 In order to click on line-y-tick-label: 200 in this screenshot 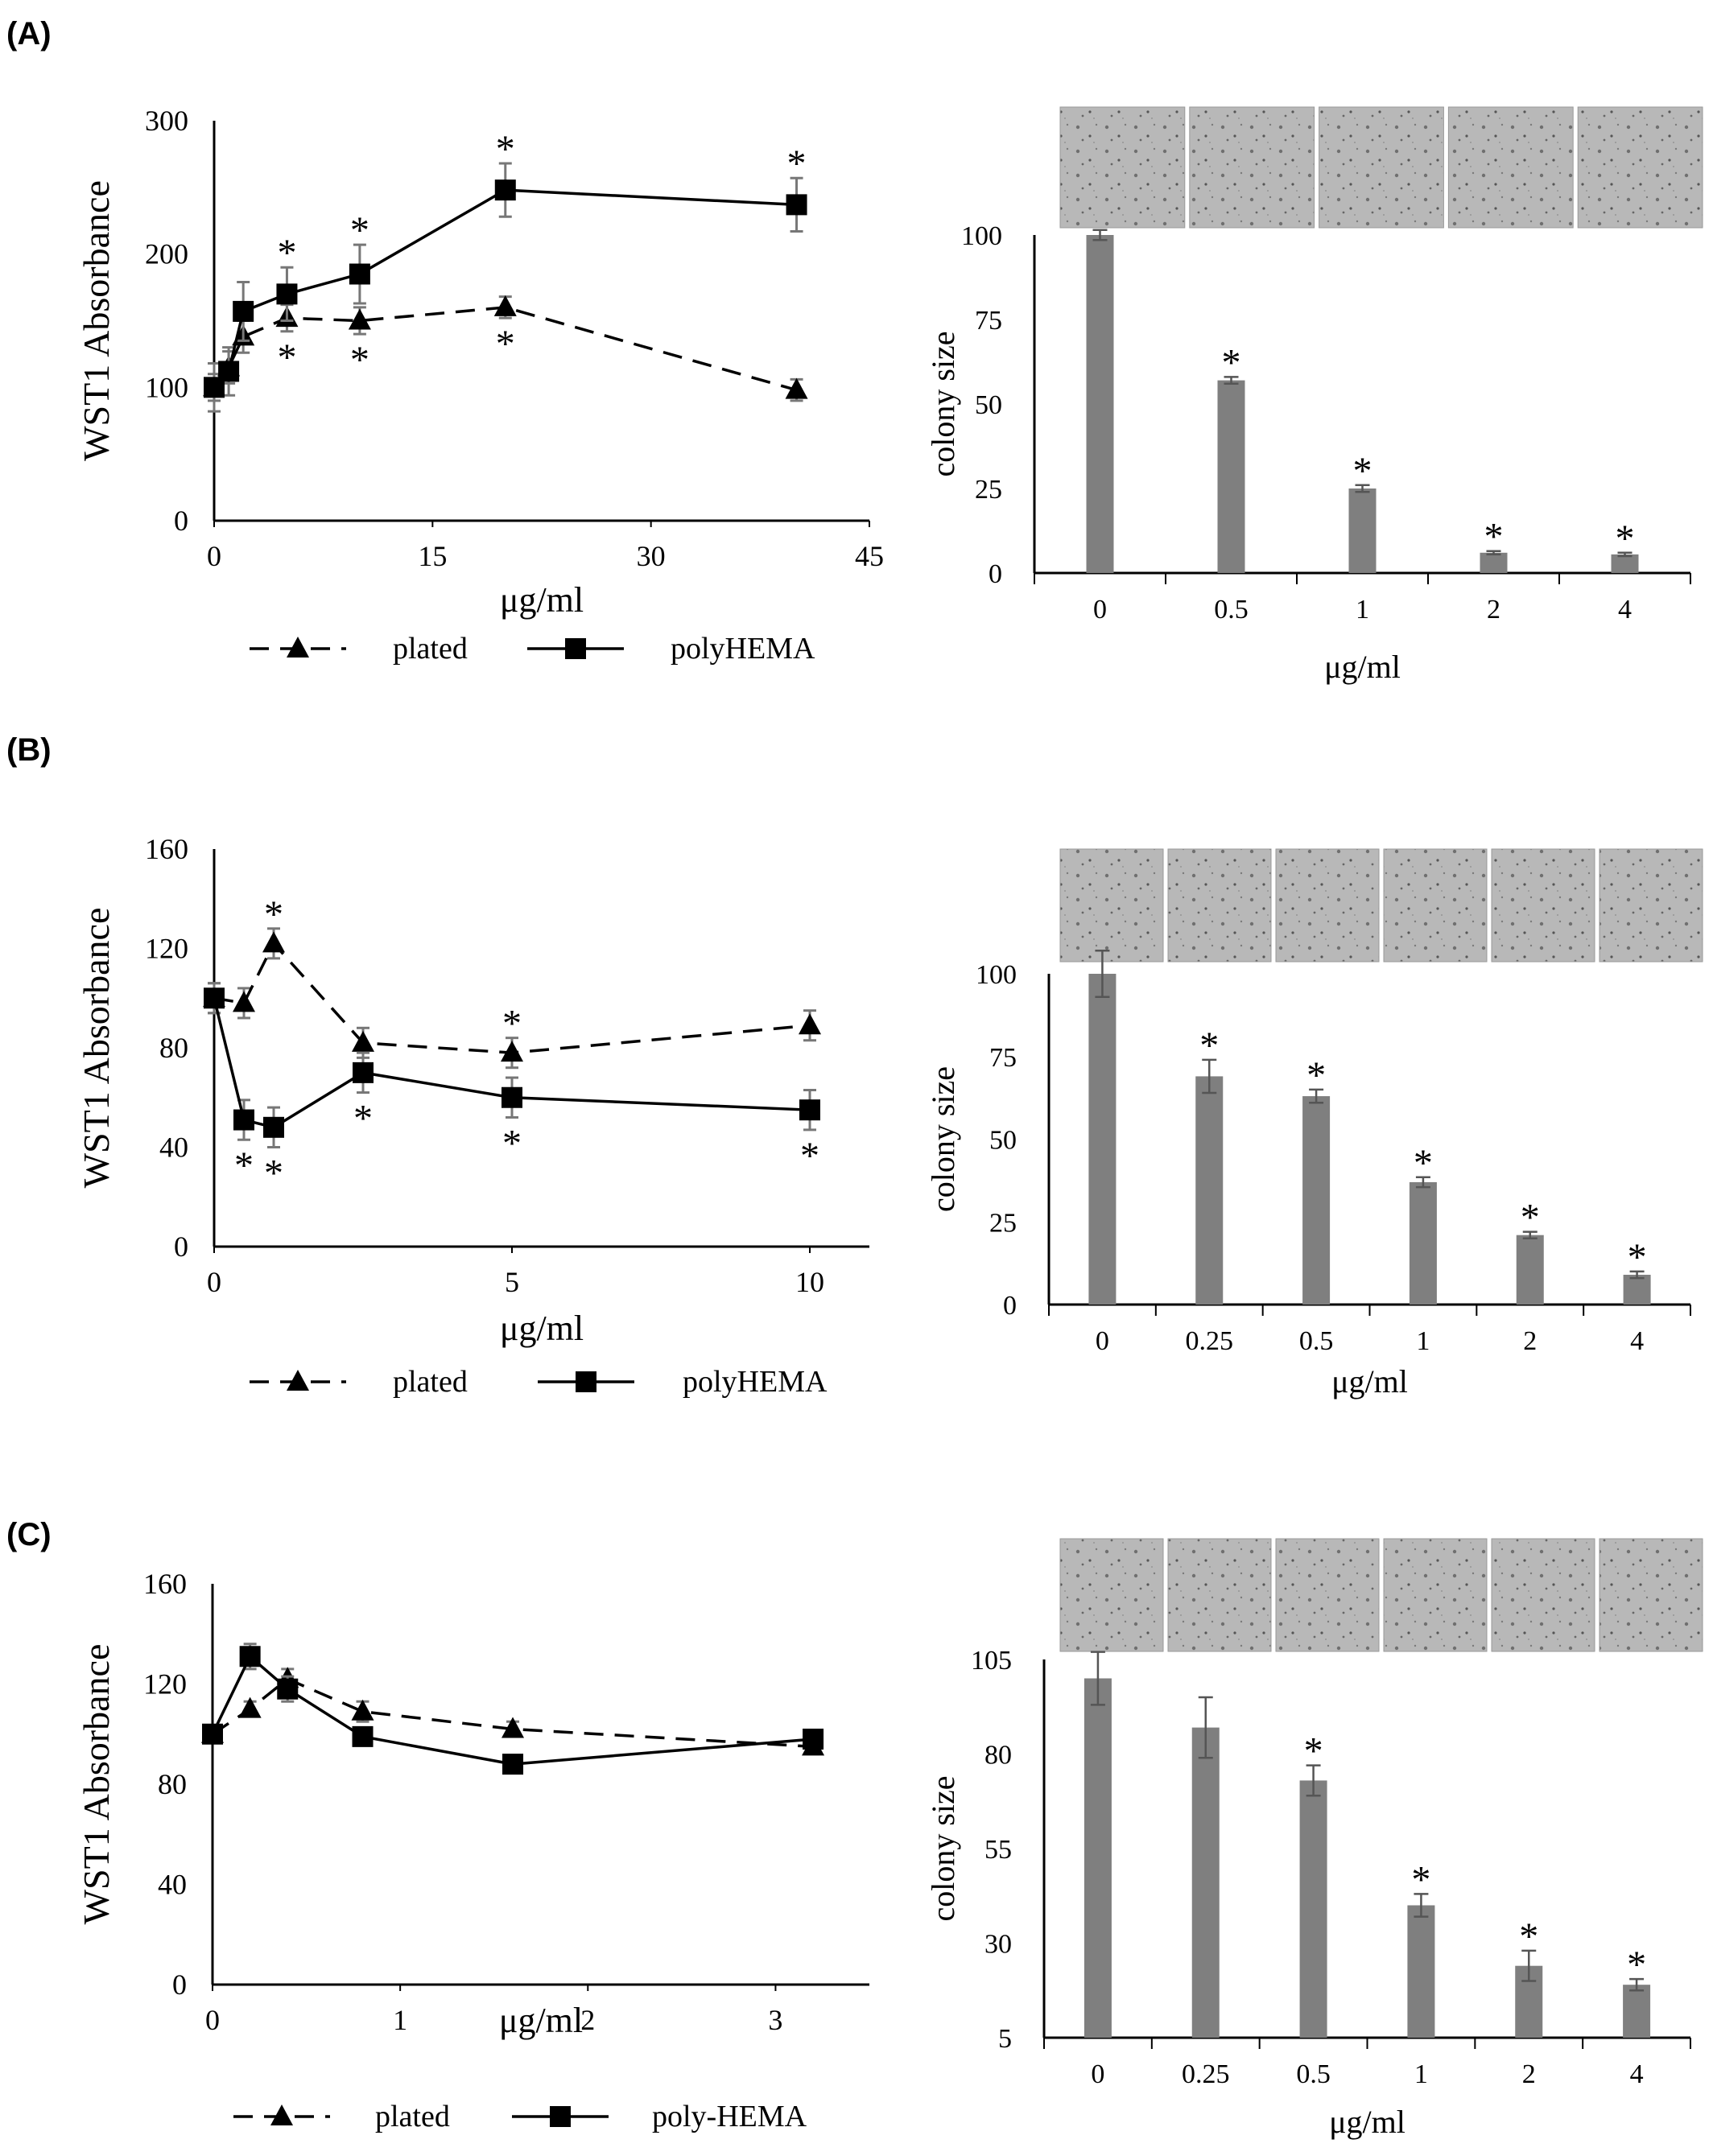, I will do `click(166, 254)`.